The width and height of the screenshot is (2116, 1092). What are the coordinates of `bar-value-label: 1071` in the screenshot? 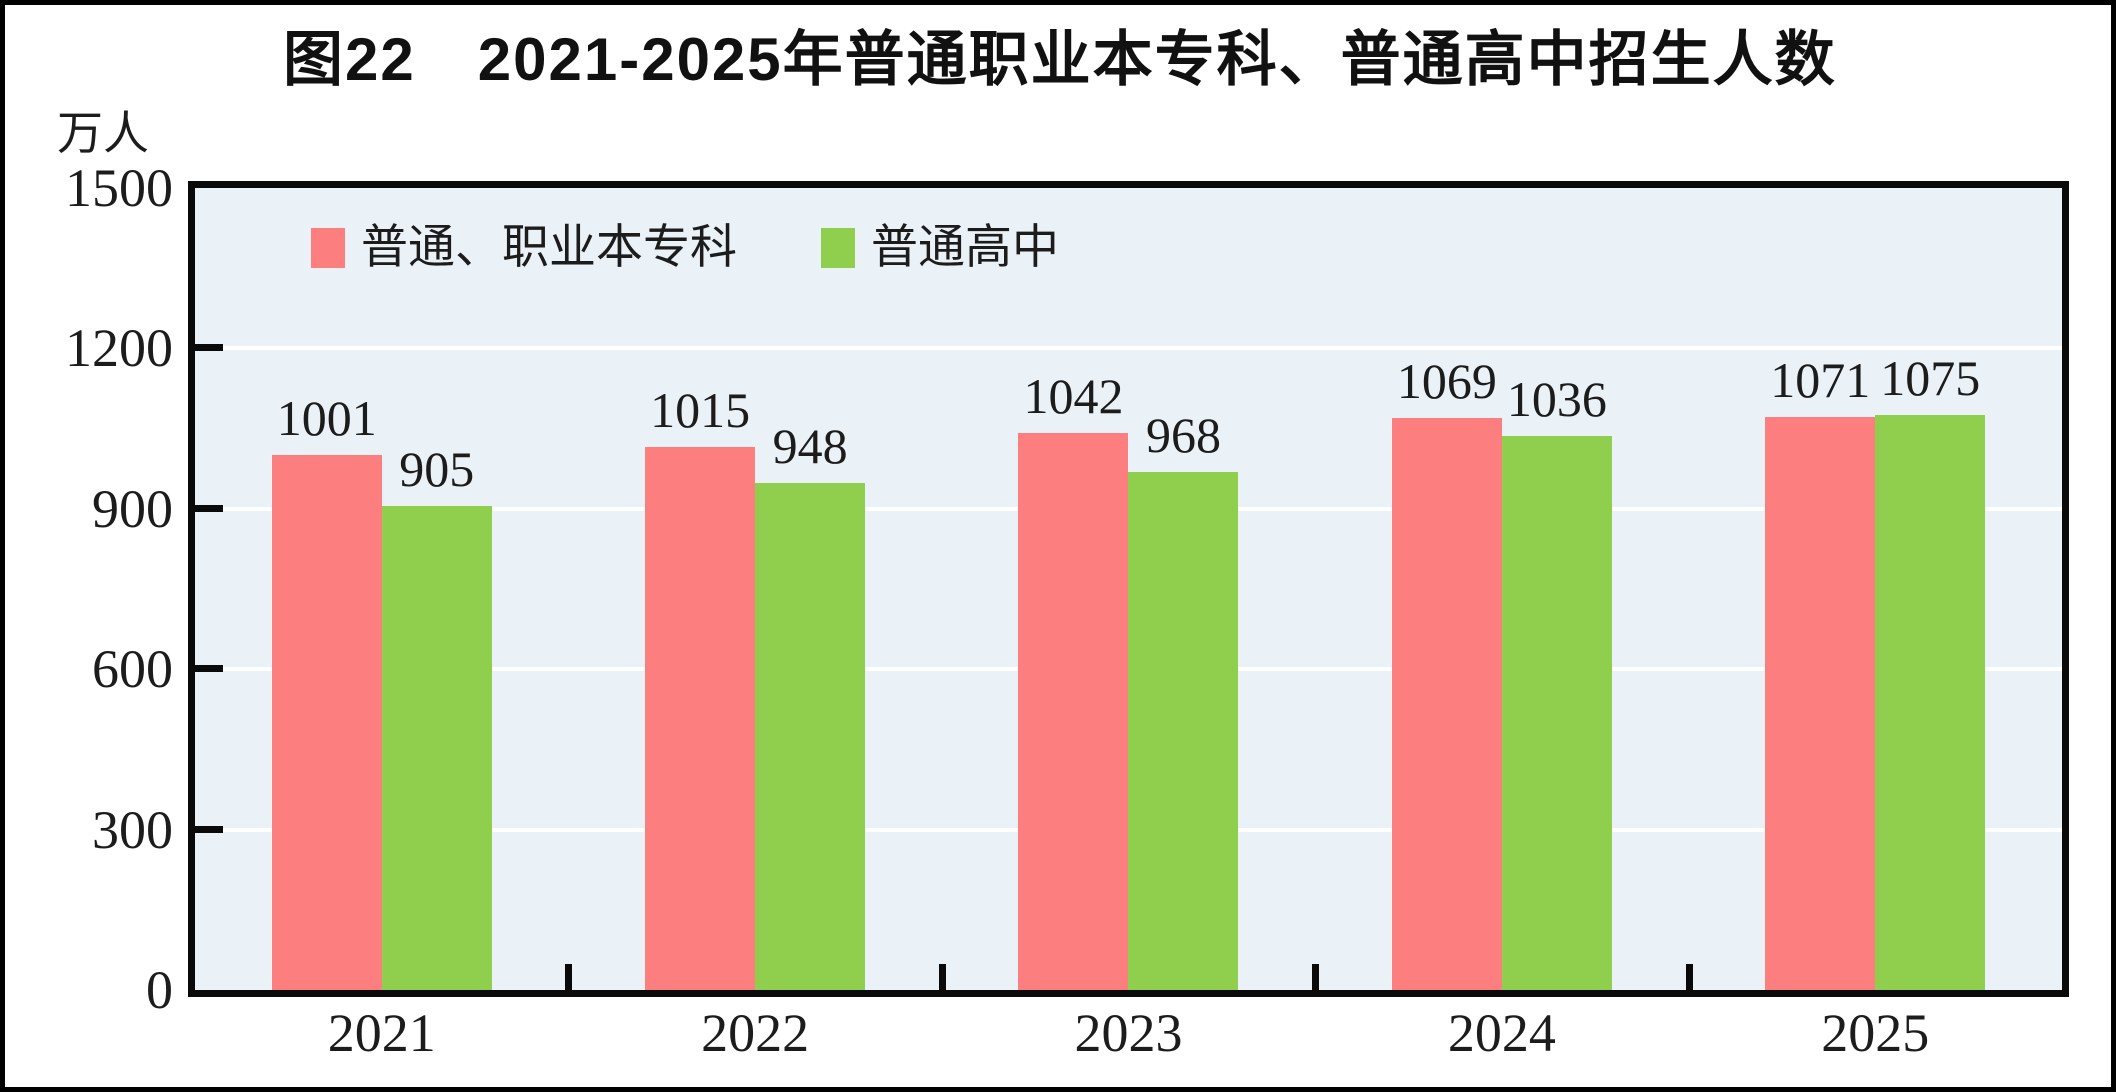 It's located at (1820, 380).